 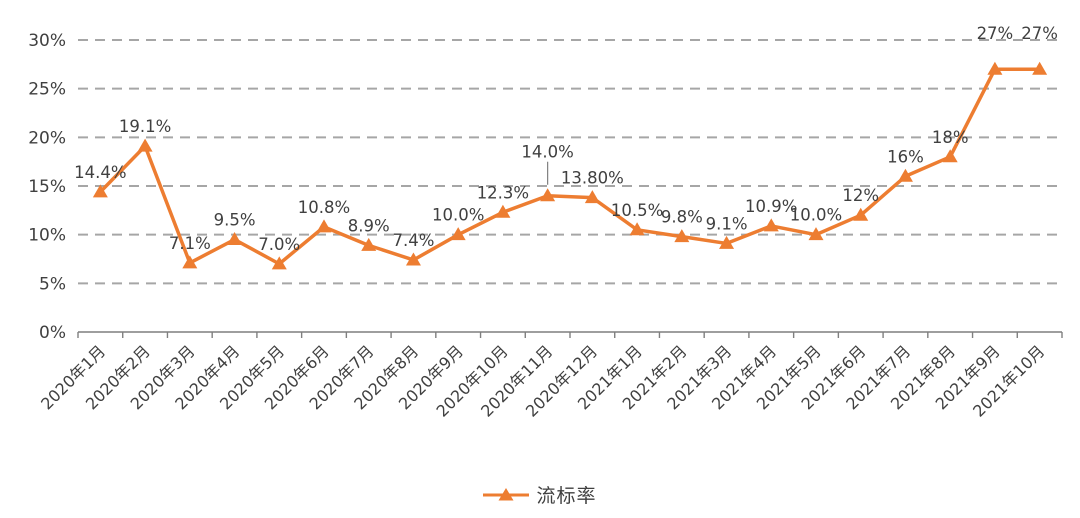 I want to click on svg-text: 7.0%, so click(x=279, y=244).